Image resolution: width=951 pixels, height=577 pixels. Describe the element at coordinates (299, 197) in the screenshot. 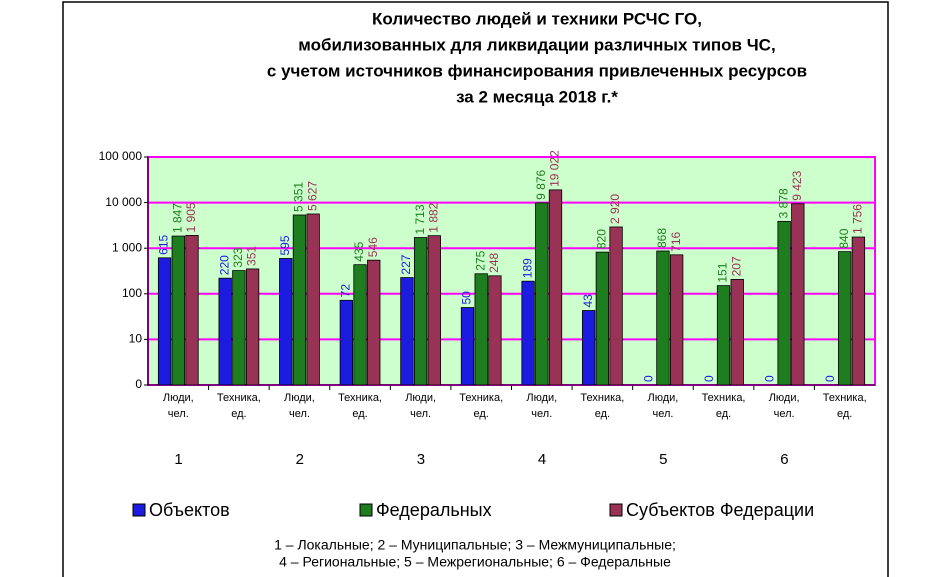

I see `data-label: 5 351` at that location.